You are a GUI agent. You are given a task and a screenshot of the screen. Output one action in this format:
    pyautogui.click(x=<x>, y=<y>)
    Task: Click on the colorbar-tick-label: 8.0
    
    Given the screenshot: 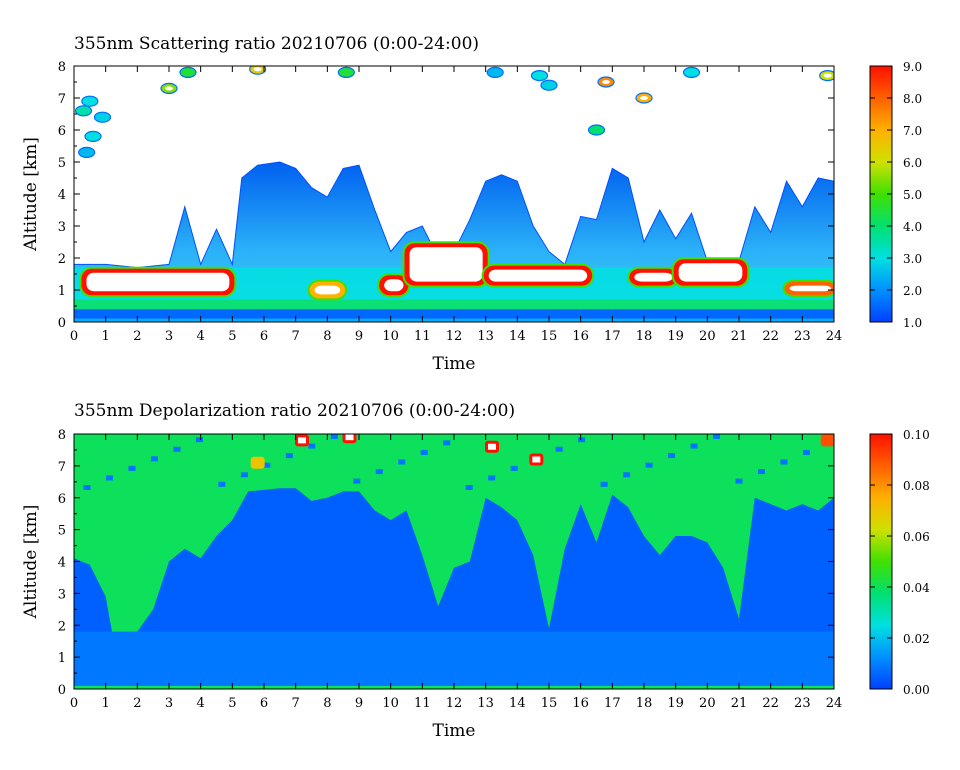 What is the action you would take?
    pyautogui.click(x=912, y=99)
    